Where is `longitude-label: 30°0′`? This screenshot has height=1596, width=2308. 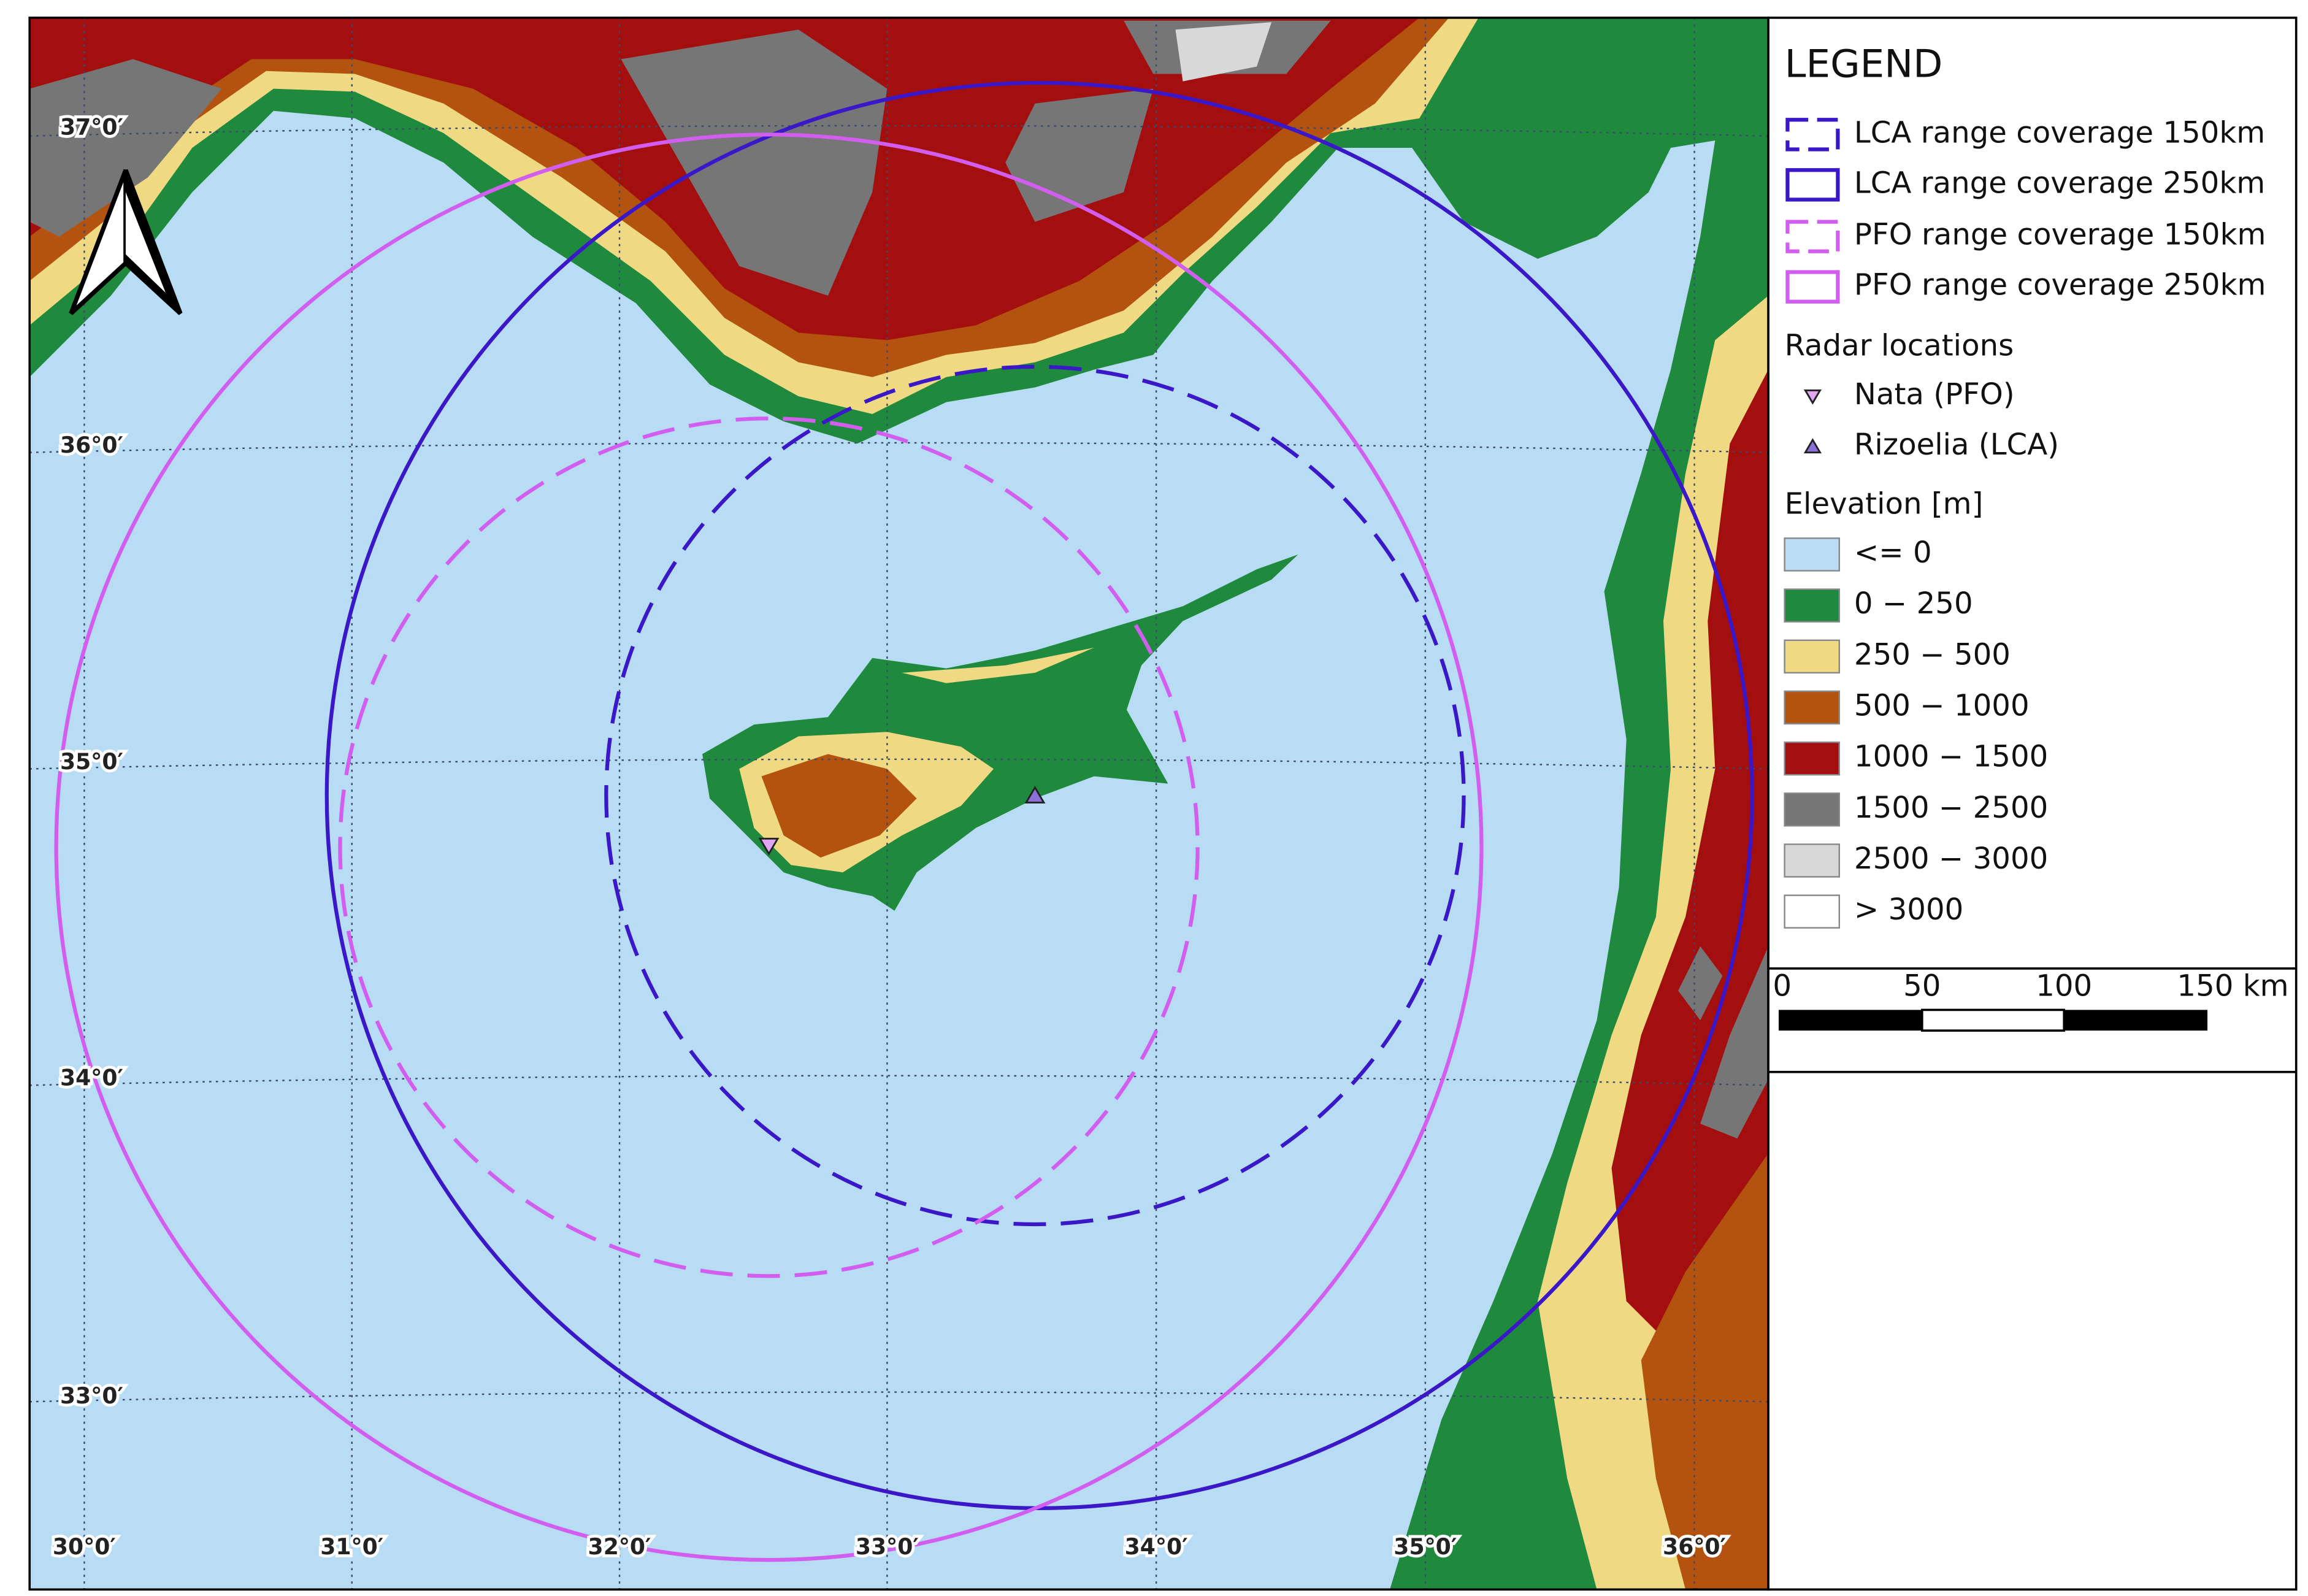
longitude-label: 30°0′ is located at coordinates (84, 1546).